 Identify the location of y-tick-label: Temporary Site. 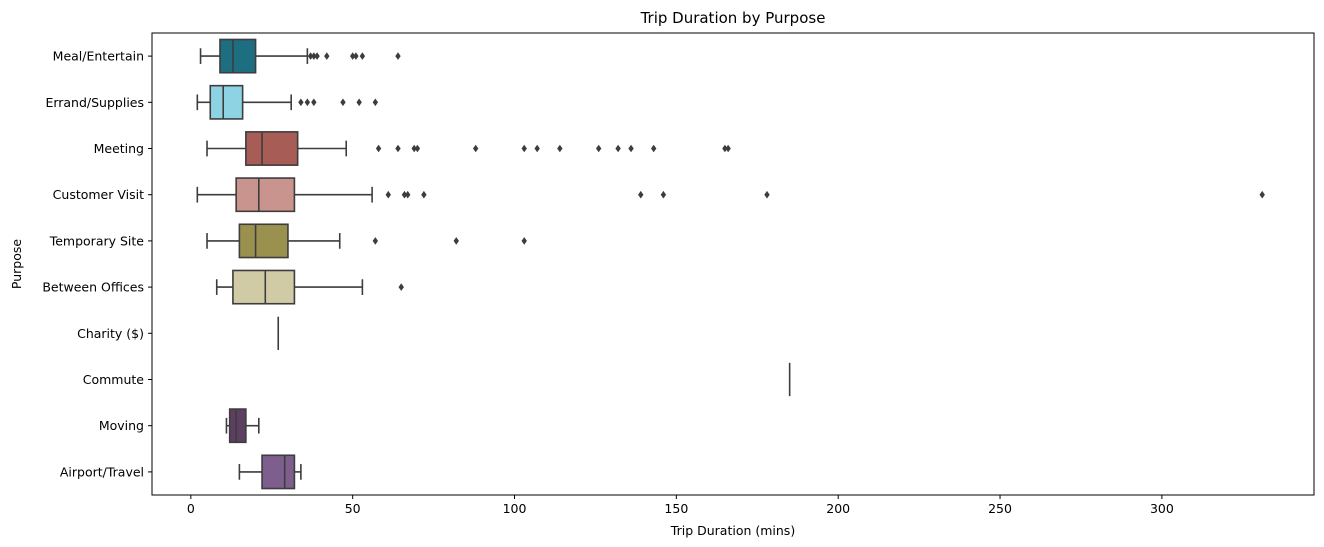
(97, 240).